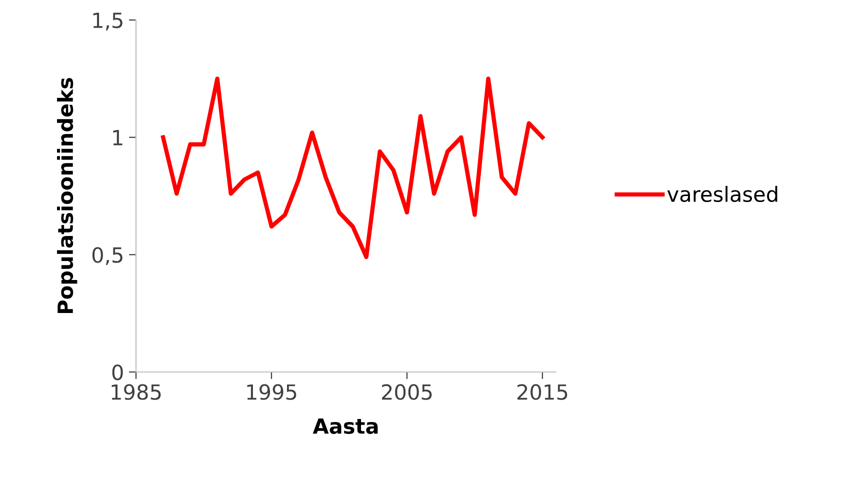 This screenshot has width=852, height=479. Describe the element at coordinates (67, 196) in the screenshot. I see `y-axis-title: Populatsiooniindeks` at that location.